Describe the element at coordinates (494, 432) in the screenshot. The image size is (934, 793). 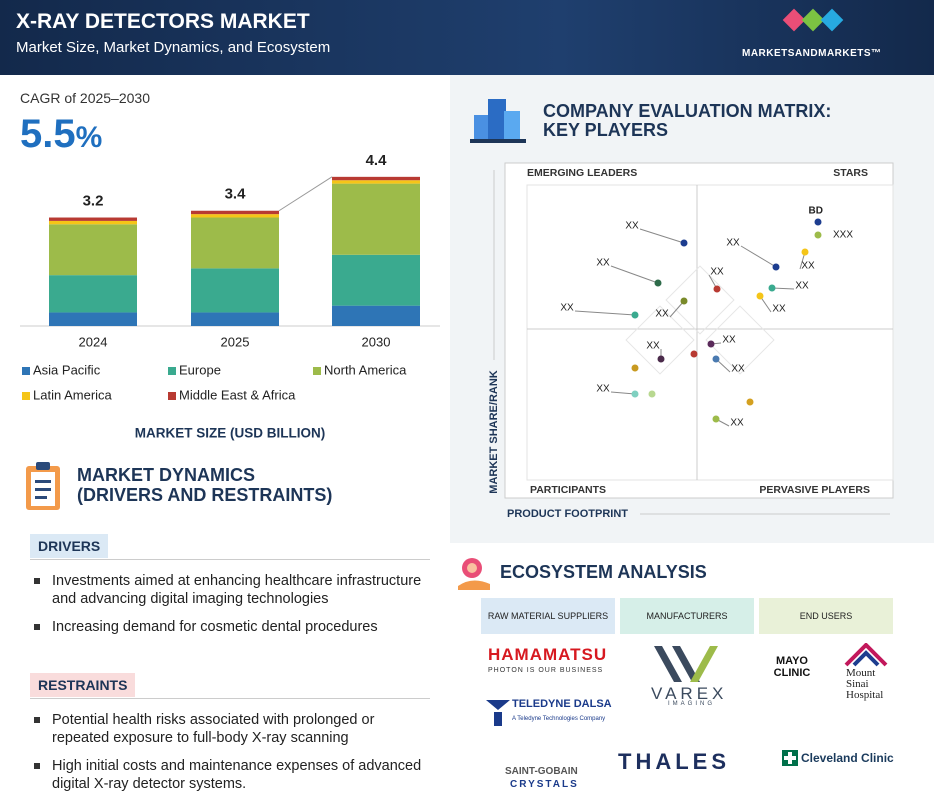
I see `y-axis-label: MARKET SHARE/RANK` at that location.